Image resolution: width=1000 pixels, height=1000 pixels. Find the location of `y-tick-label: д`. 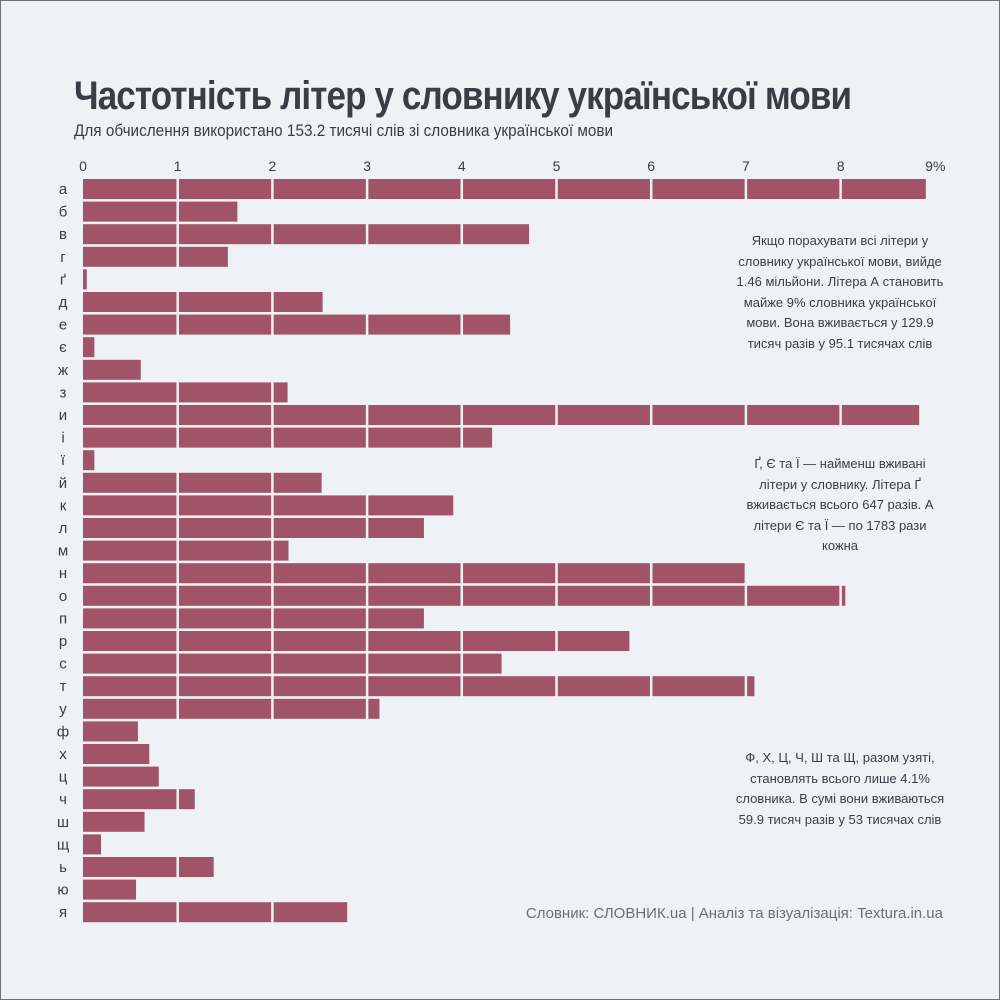

y-tick-label: д is located at coordinates (63, 302).